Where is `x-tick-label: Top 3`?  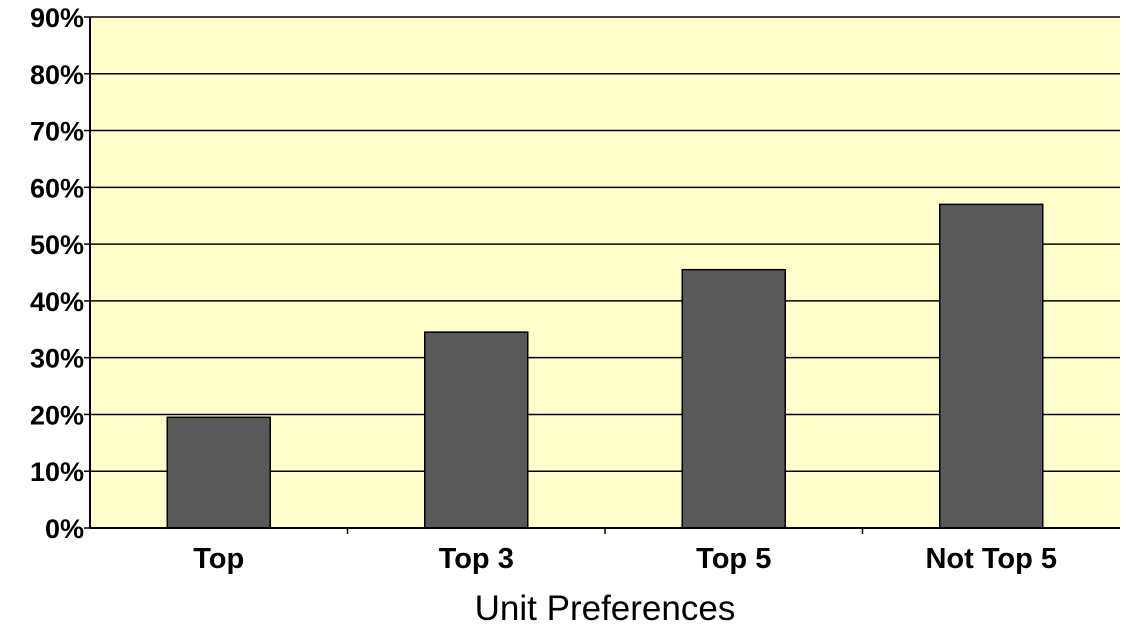
x-tick-label: Top 3 is located at coordinates (476, 559).